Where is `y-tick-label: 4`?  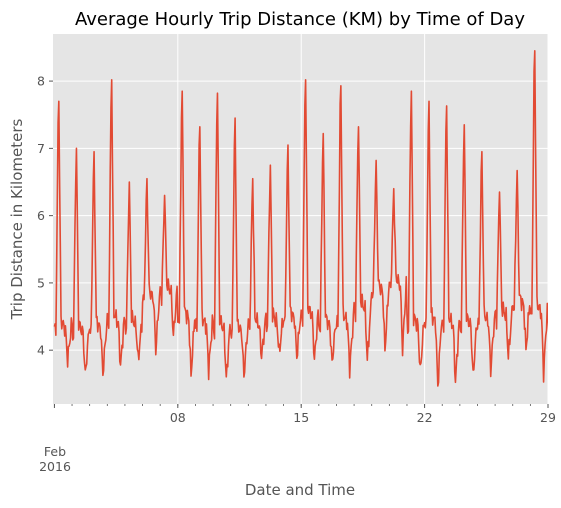
y-tick-label: 4 is located at coordinates (41, 350).